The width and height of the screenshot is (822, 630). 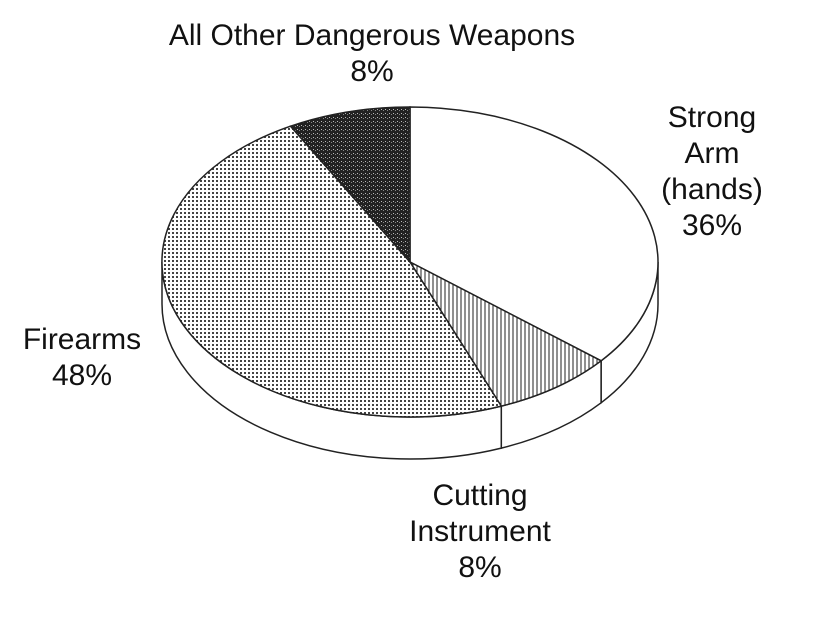 What do you see at coordinates (372, 54) in the screenshot?
I see `slice-label: All Other Dangerous Weapons 8%` at bounding box center [372, 54].